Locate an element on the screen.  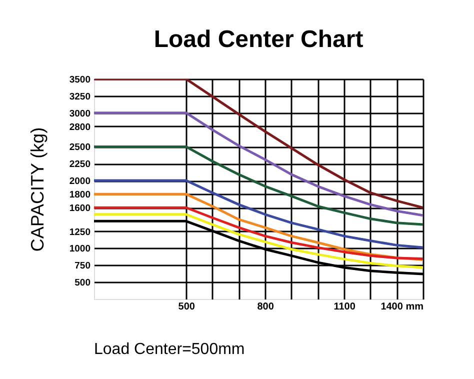
y-tick-label: 2250 is located at coordinates (79, 164).